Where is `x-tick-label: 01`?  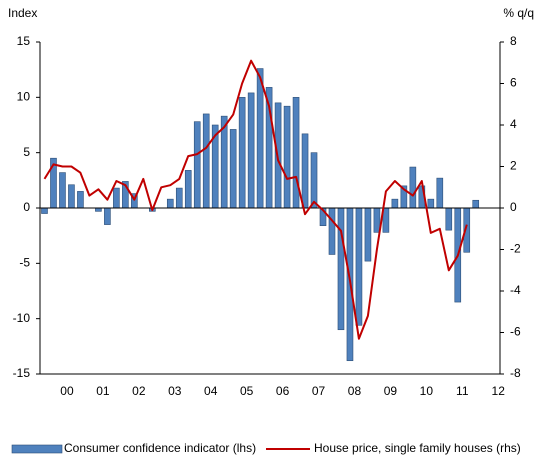
x-tick-label: 01 is located at coordinates (103, 391).